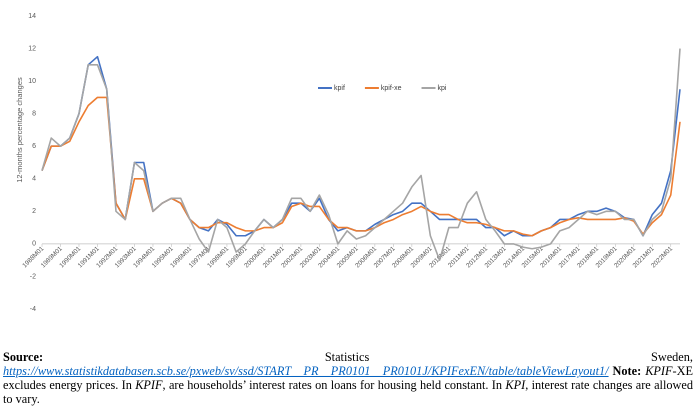 The image size is (699, 420). I want to click on y-tick-label: 14, so click(32, 16).